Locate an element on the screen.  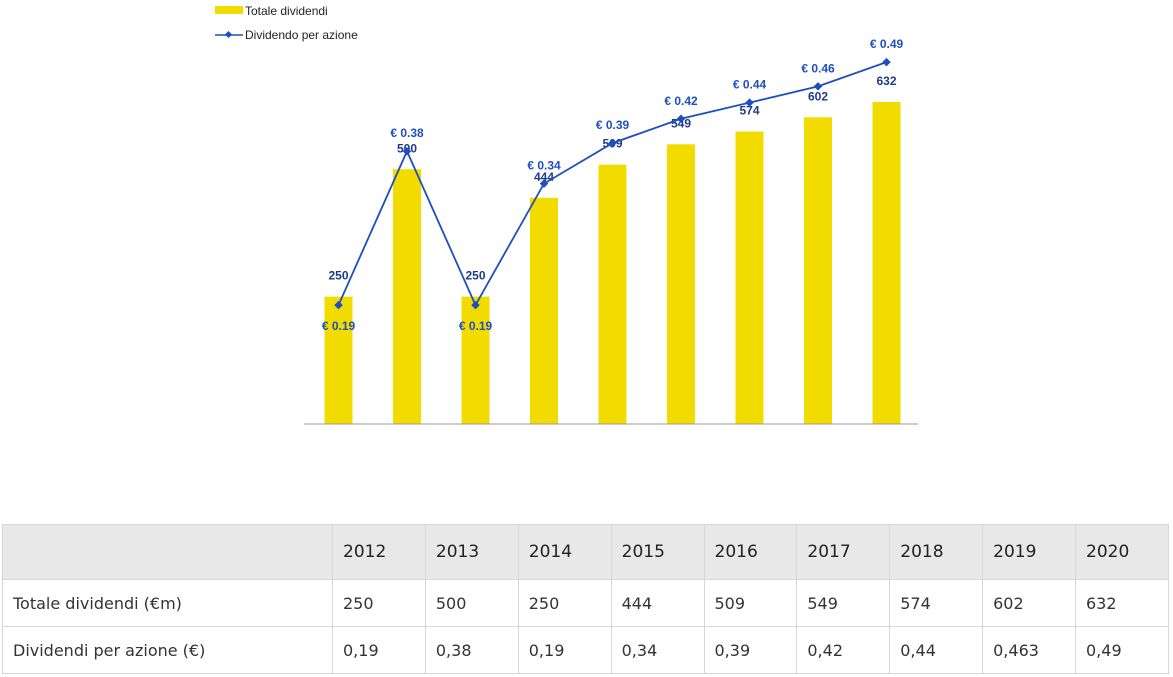
table-cell: 444 is located at coordinates (657, 603).